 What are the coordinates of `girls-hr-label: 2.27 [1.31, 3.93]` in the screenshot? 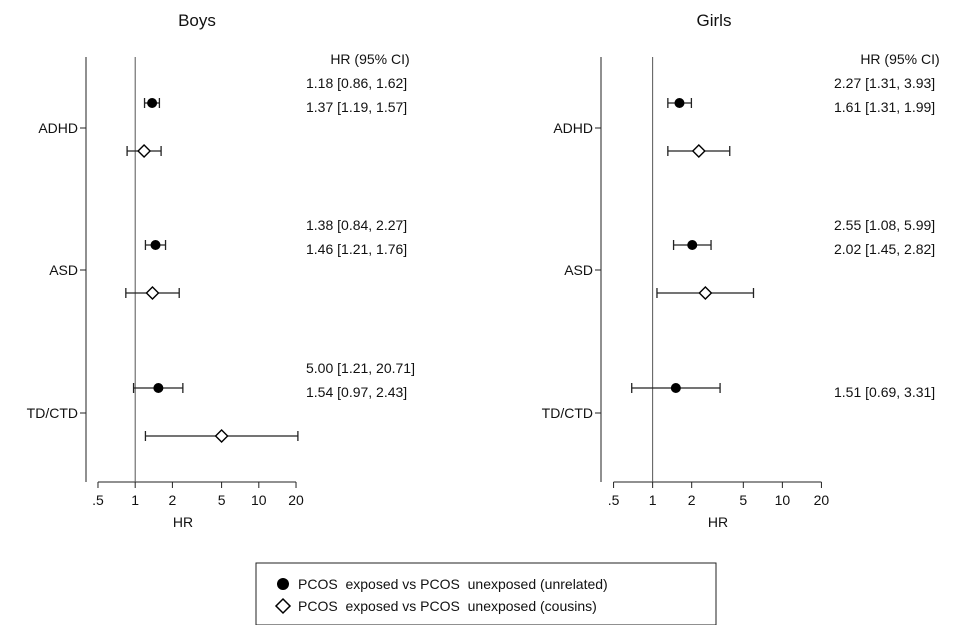 It's located at (884, 83).